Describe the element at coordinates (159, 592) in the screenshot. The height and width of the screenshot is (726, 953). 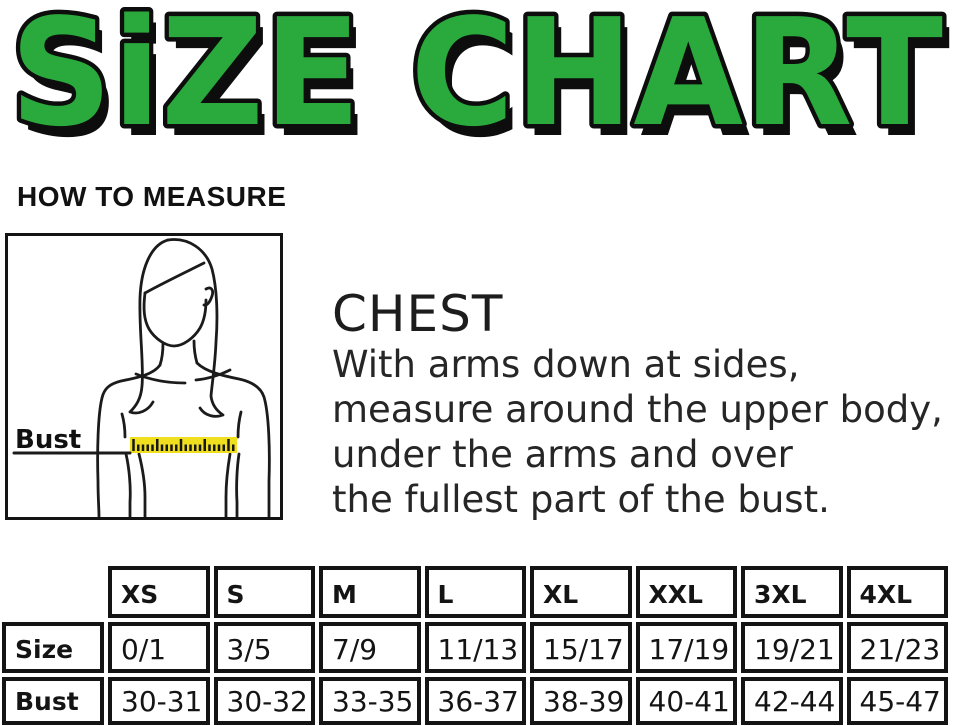
I see `col-header-xs: XS` at that location.